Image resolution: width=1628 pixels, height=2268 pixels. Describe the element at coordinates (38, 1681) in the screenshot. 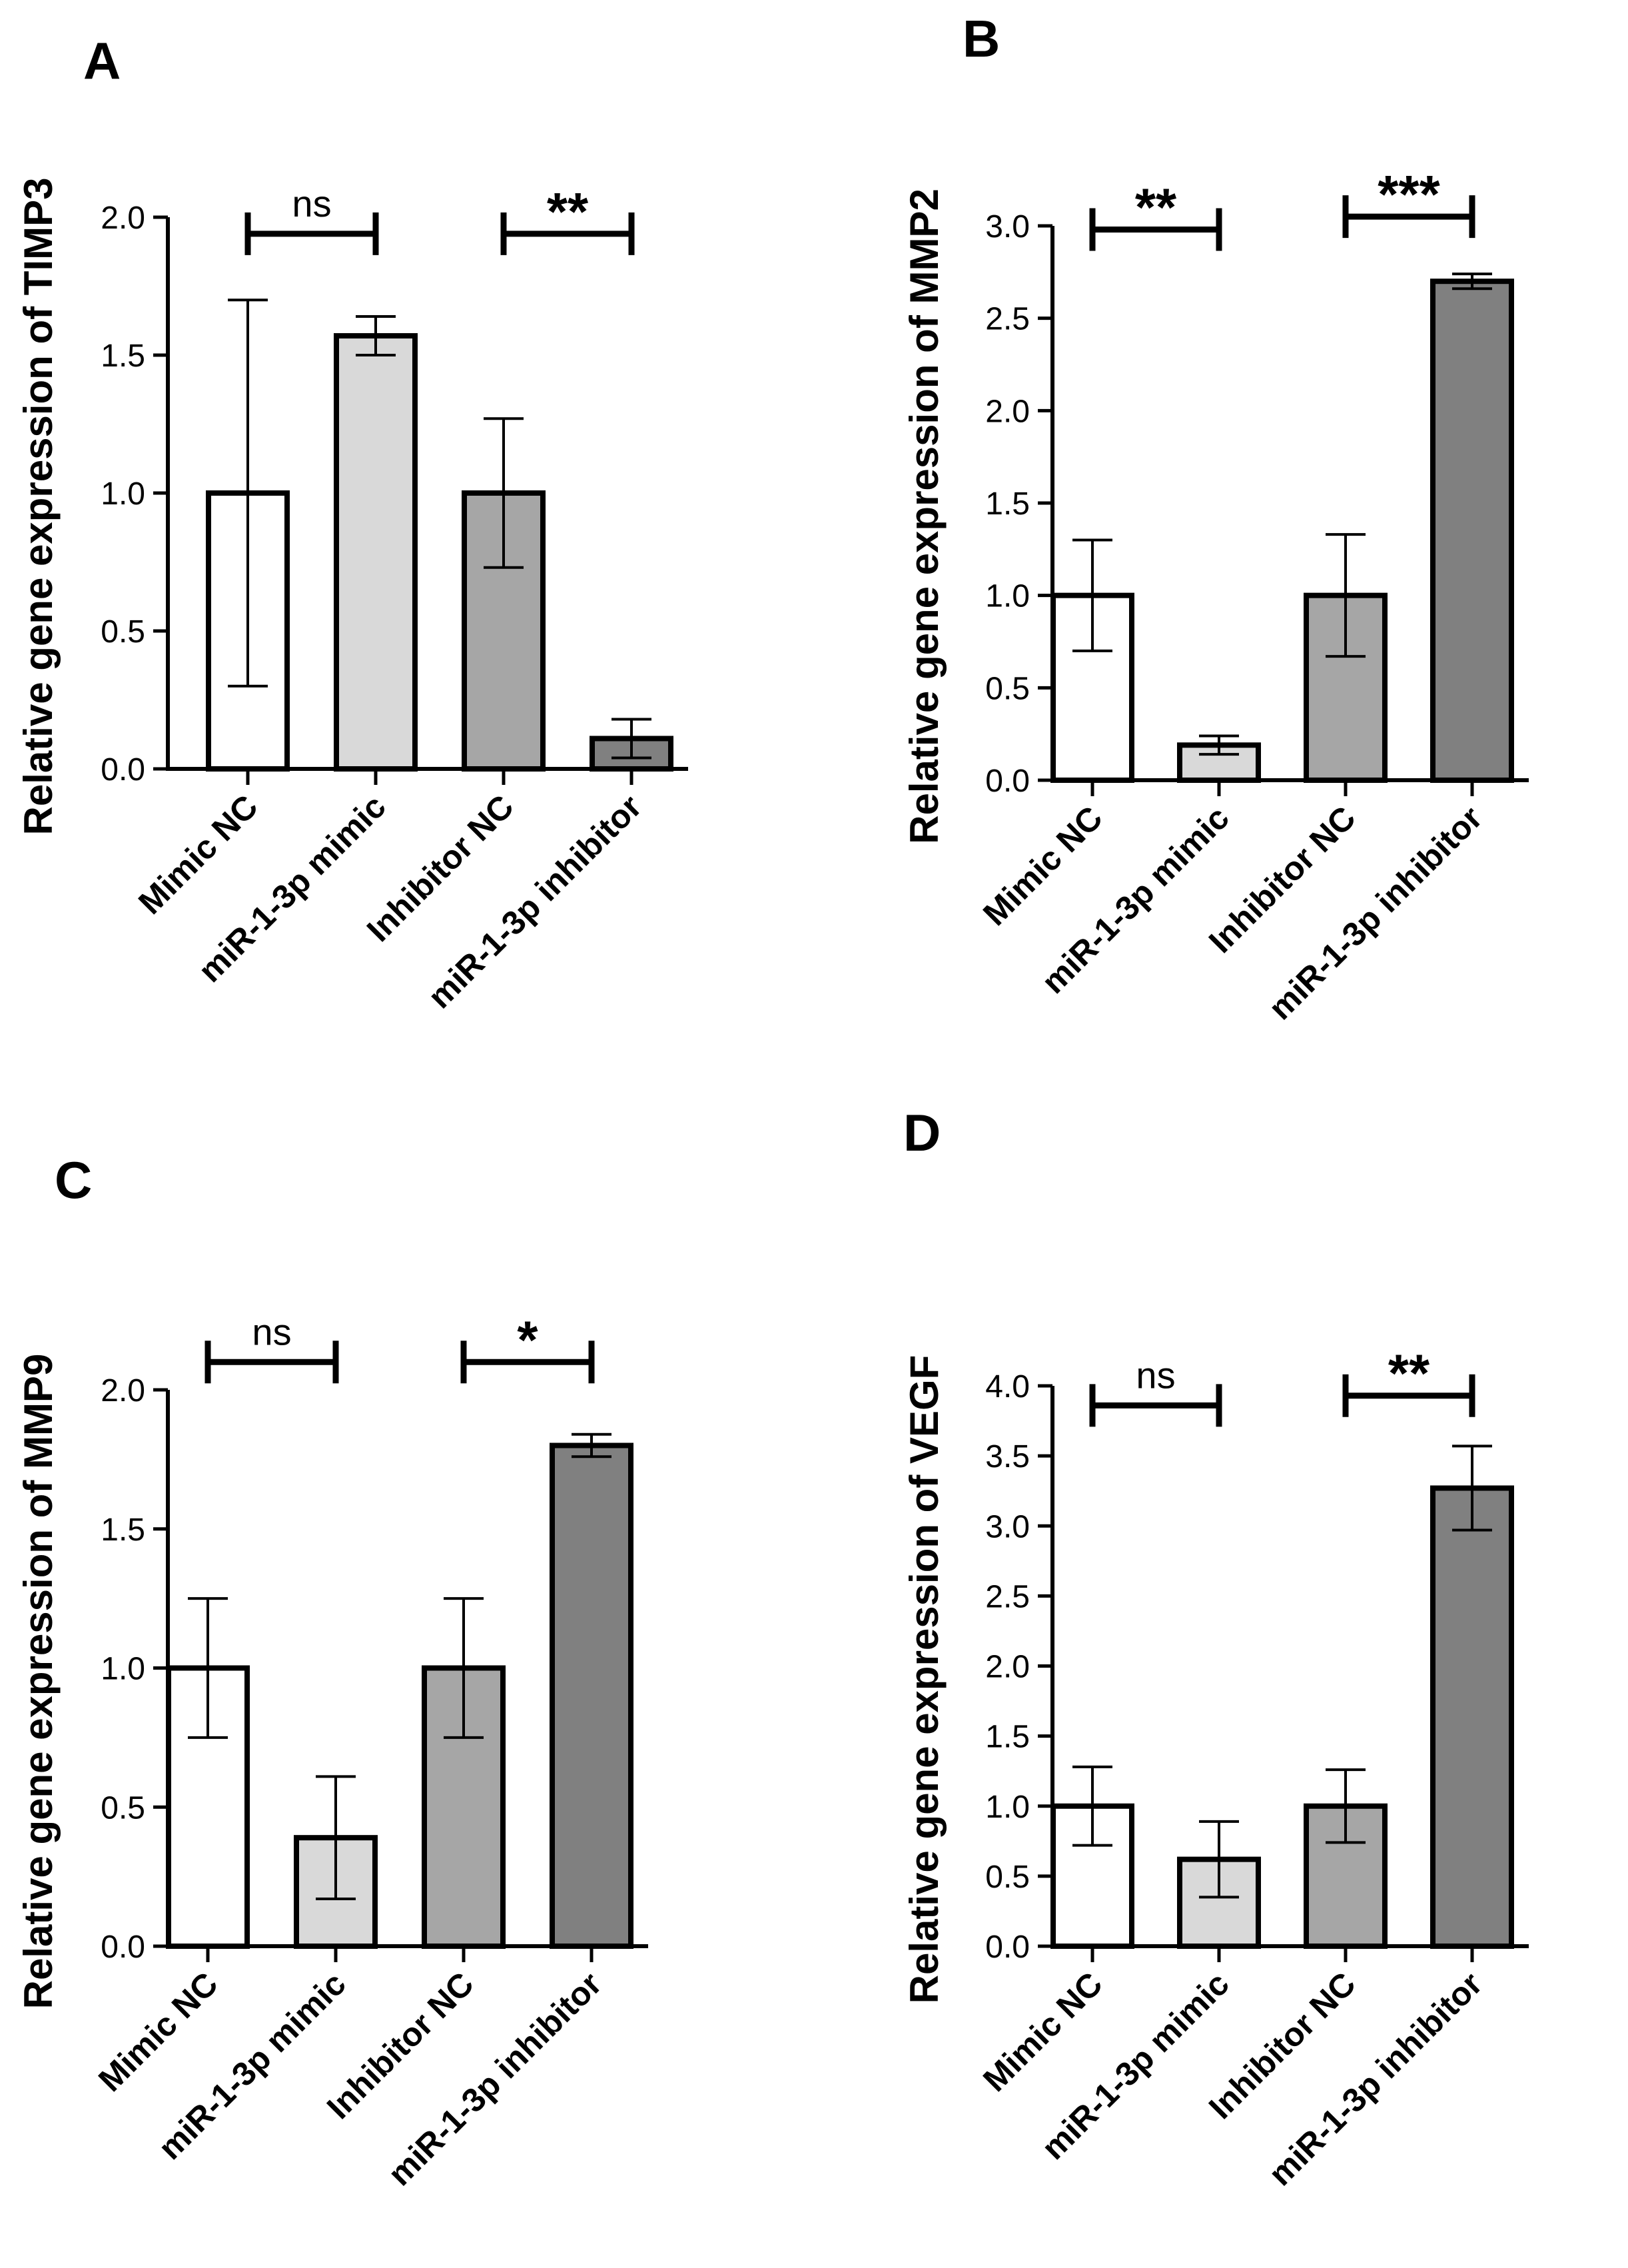

I see `y-axis-label: Relative gene expression of MMP9` at that location.